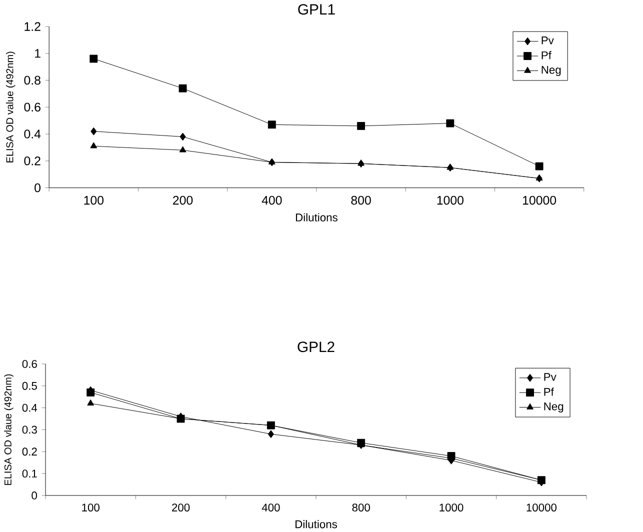 Image resolution: width=643 pixels, height=532 pixels. What do you see at coordinates (9, 429) in the screenshot?
I see `y-axis-title: ELISA OD vlaue (492nm)` at bounding box center [9, 429].